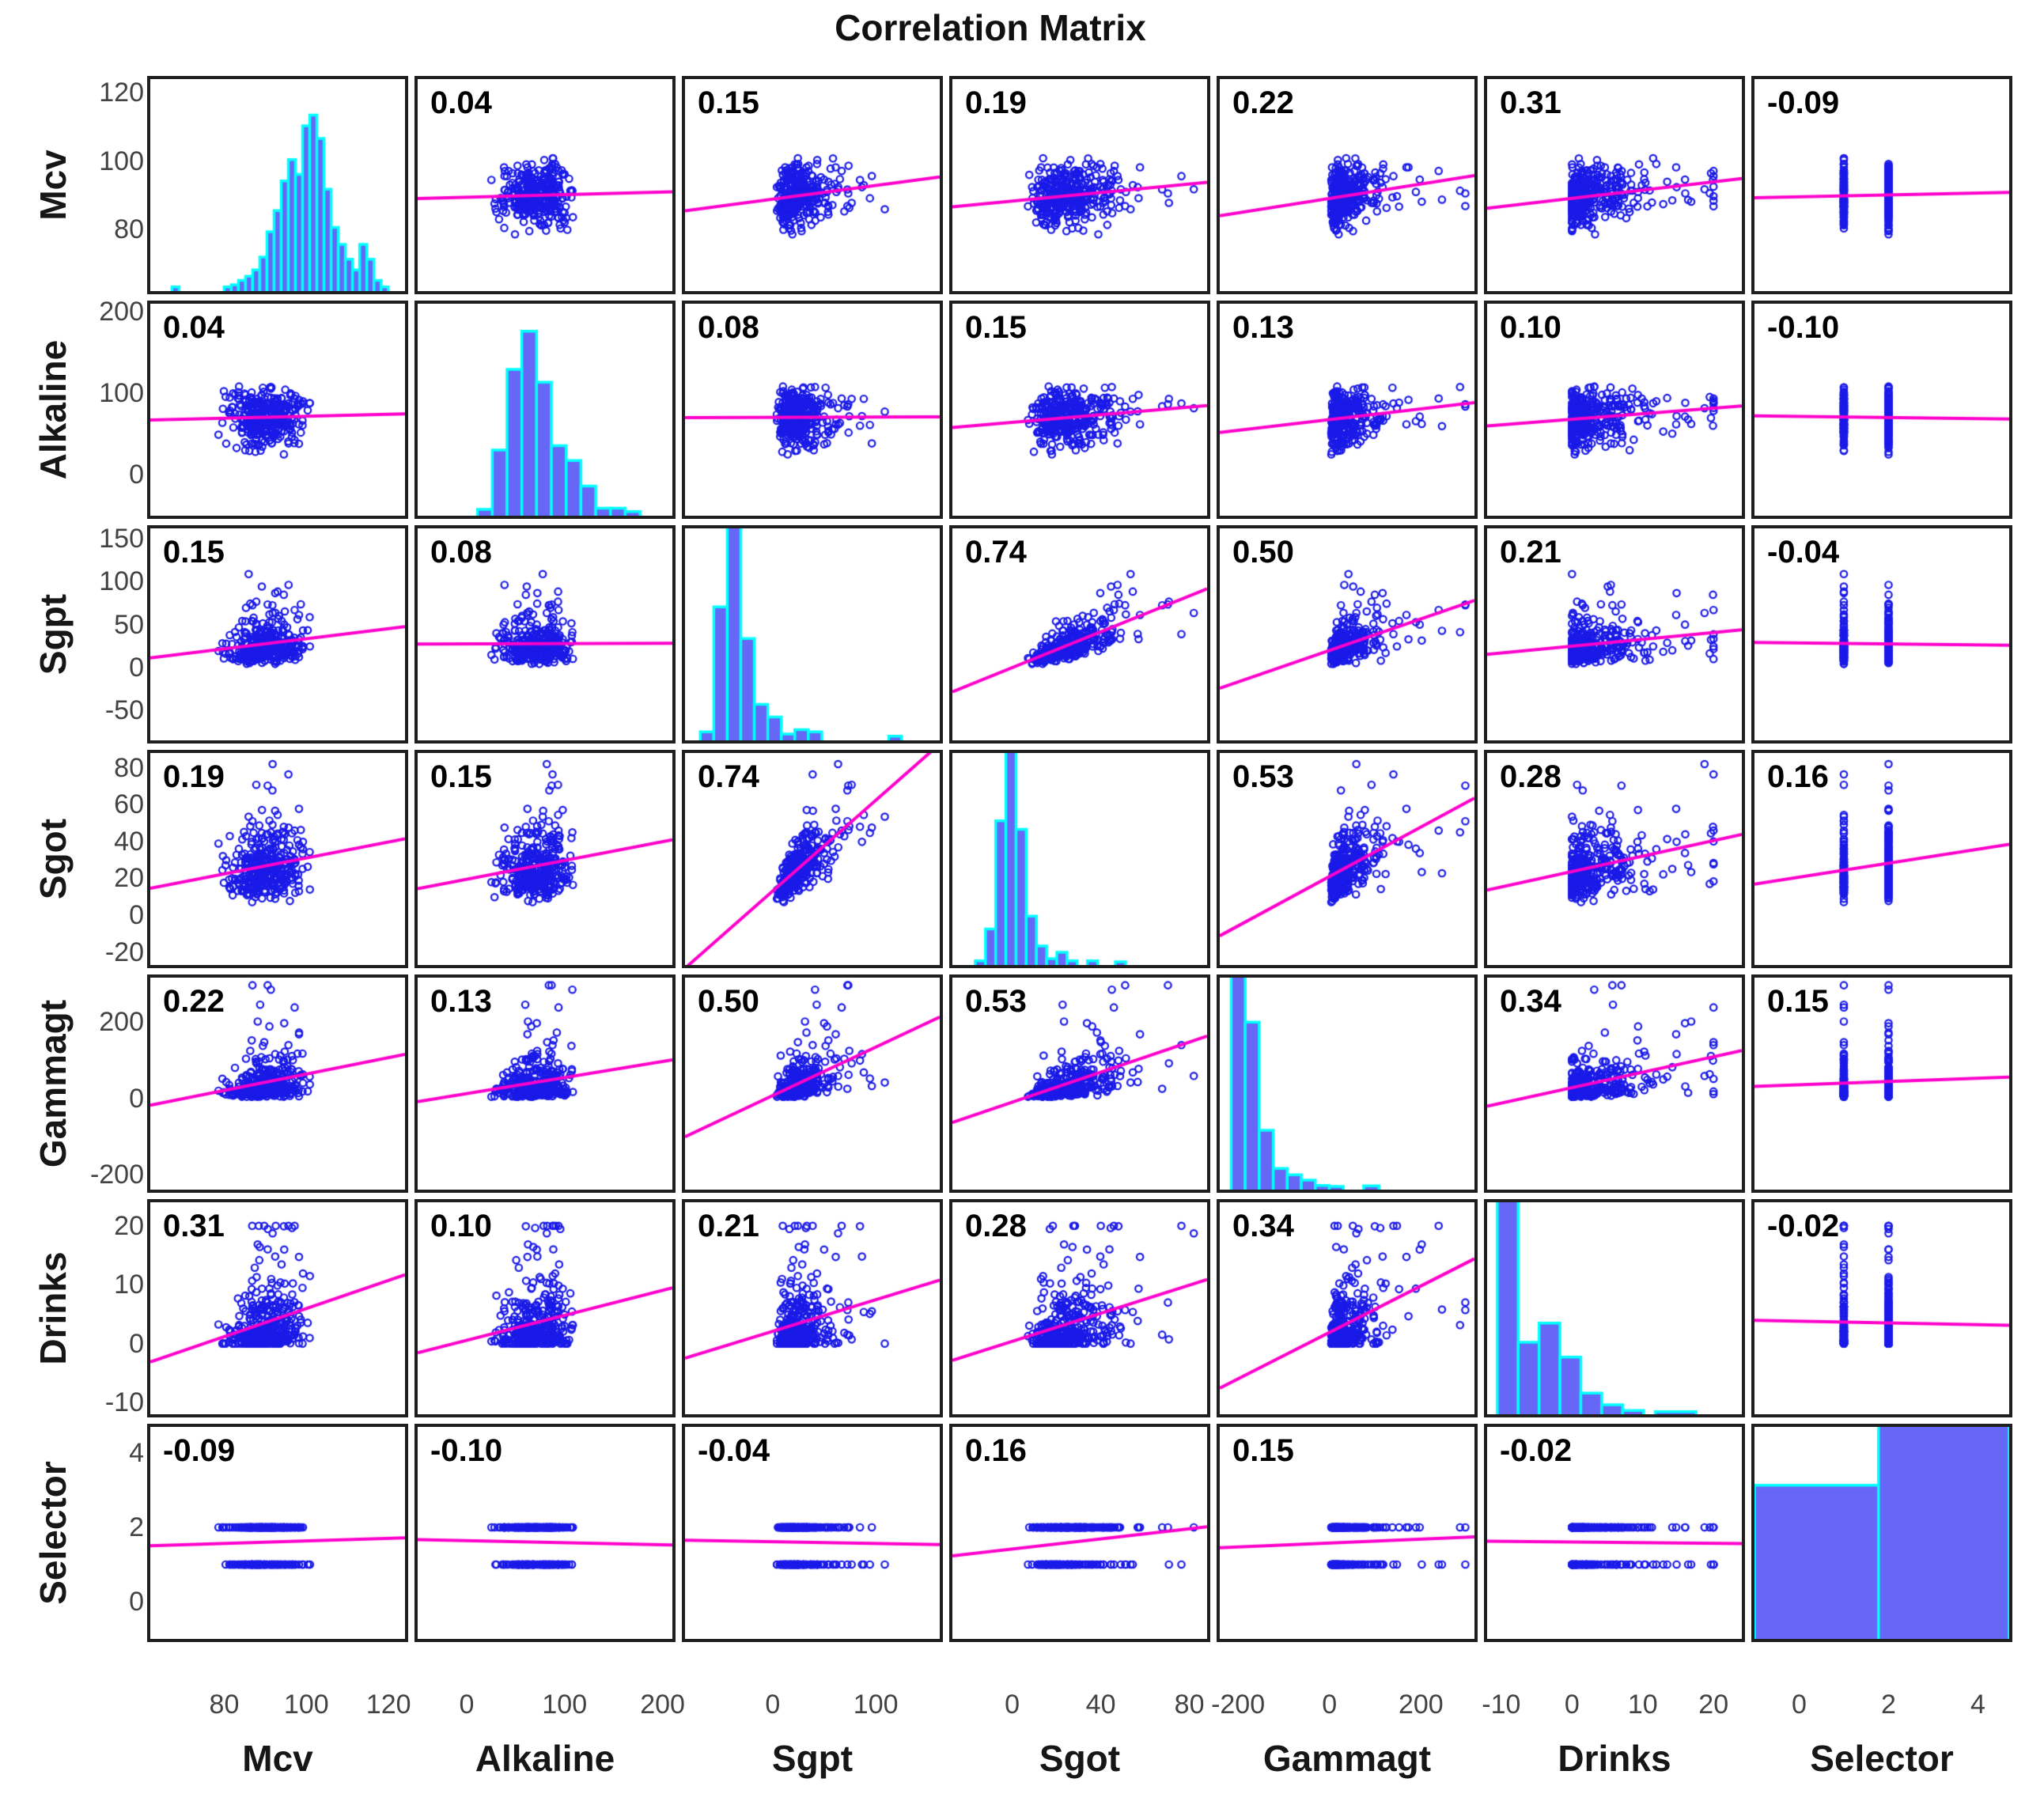 Image resolution: width=2044 pixels, height=1805 pixels. I want to click on y-tick-label-Sgpt-50: 50, so click(129, 624).